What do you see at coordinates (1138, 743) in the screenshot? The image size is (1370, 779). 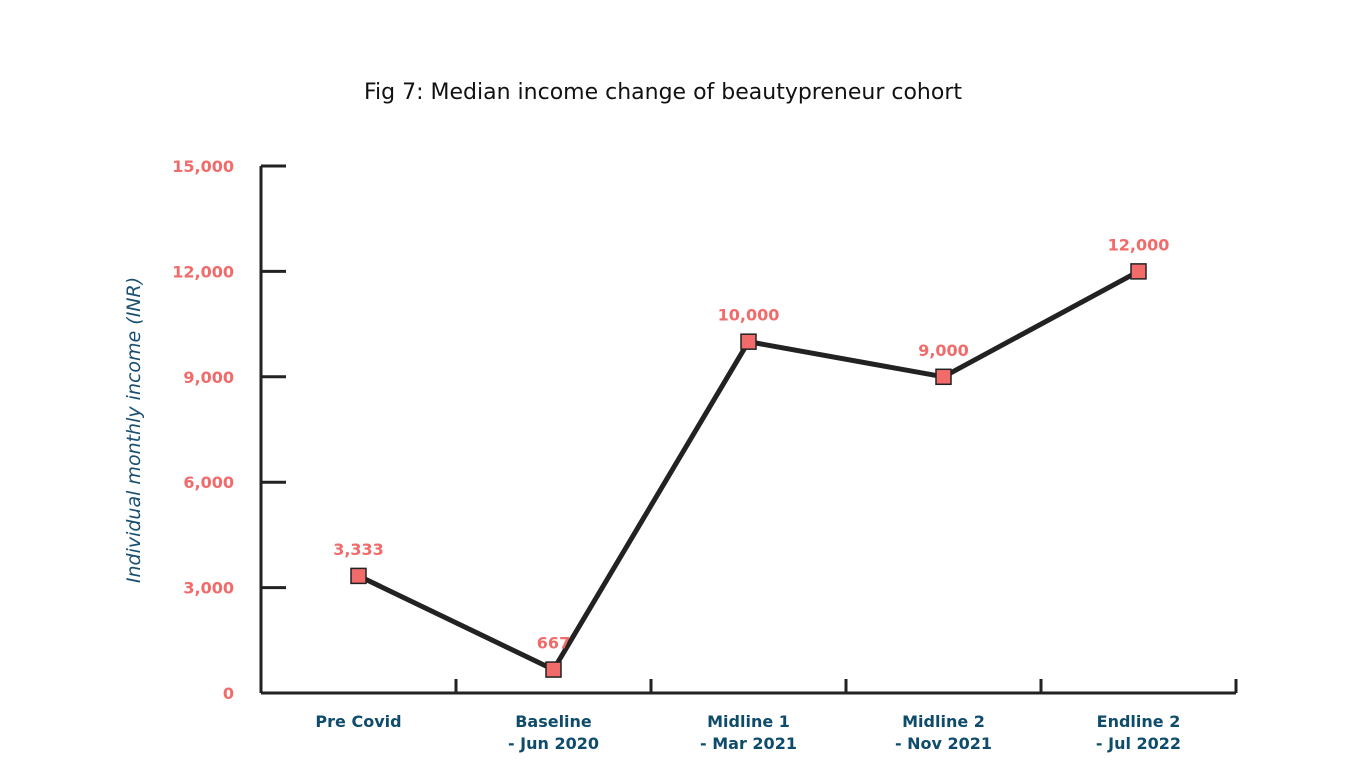 I see `x-tick-label-line: - Jul 2022` at bounding box center [1138, 743].